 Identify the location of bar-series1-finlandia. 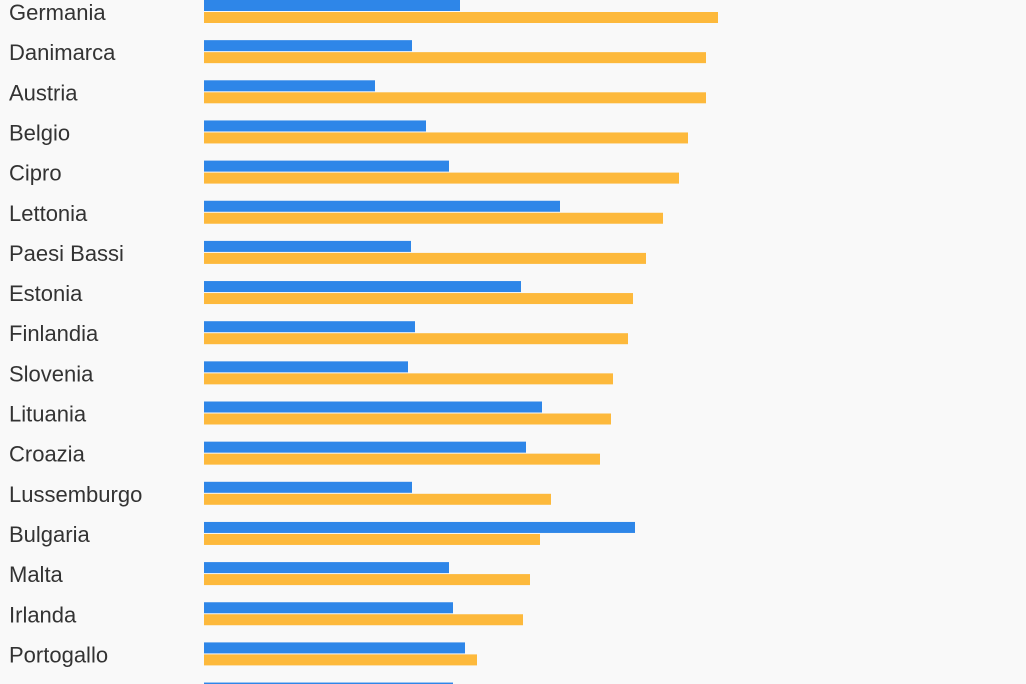
(309, 327).